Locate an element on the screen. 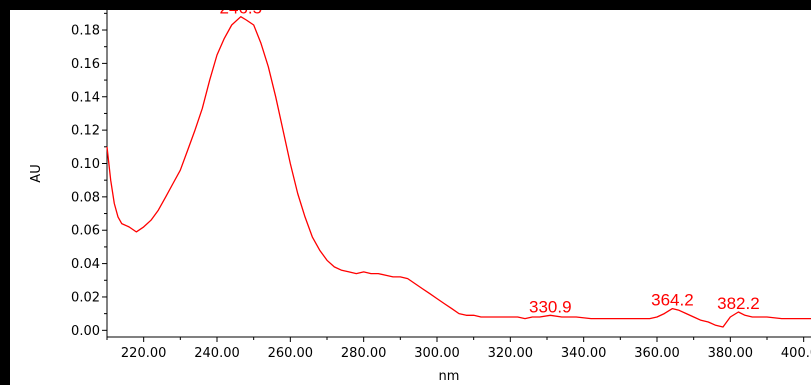 The height and width of the screenshot is (385, 811). x-tick-label: 380.00 is located at coordinates (731, 353).